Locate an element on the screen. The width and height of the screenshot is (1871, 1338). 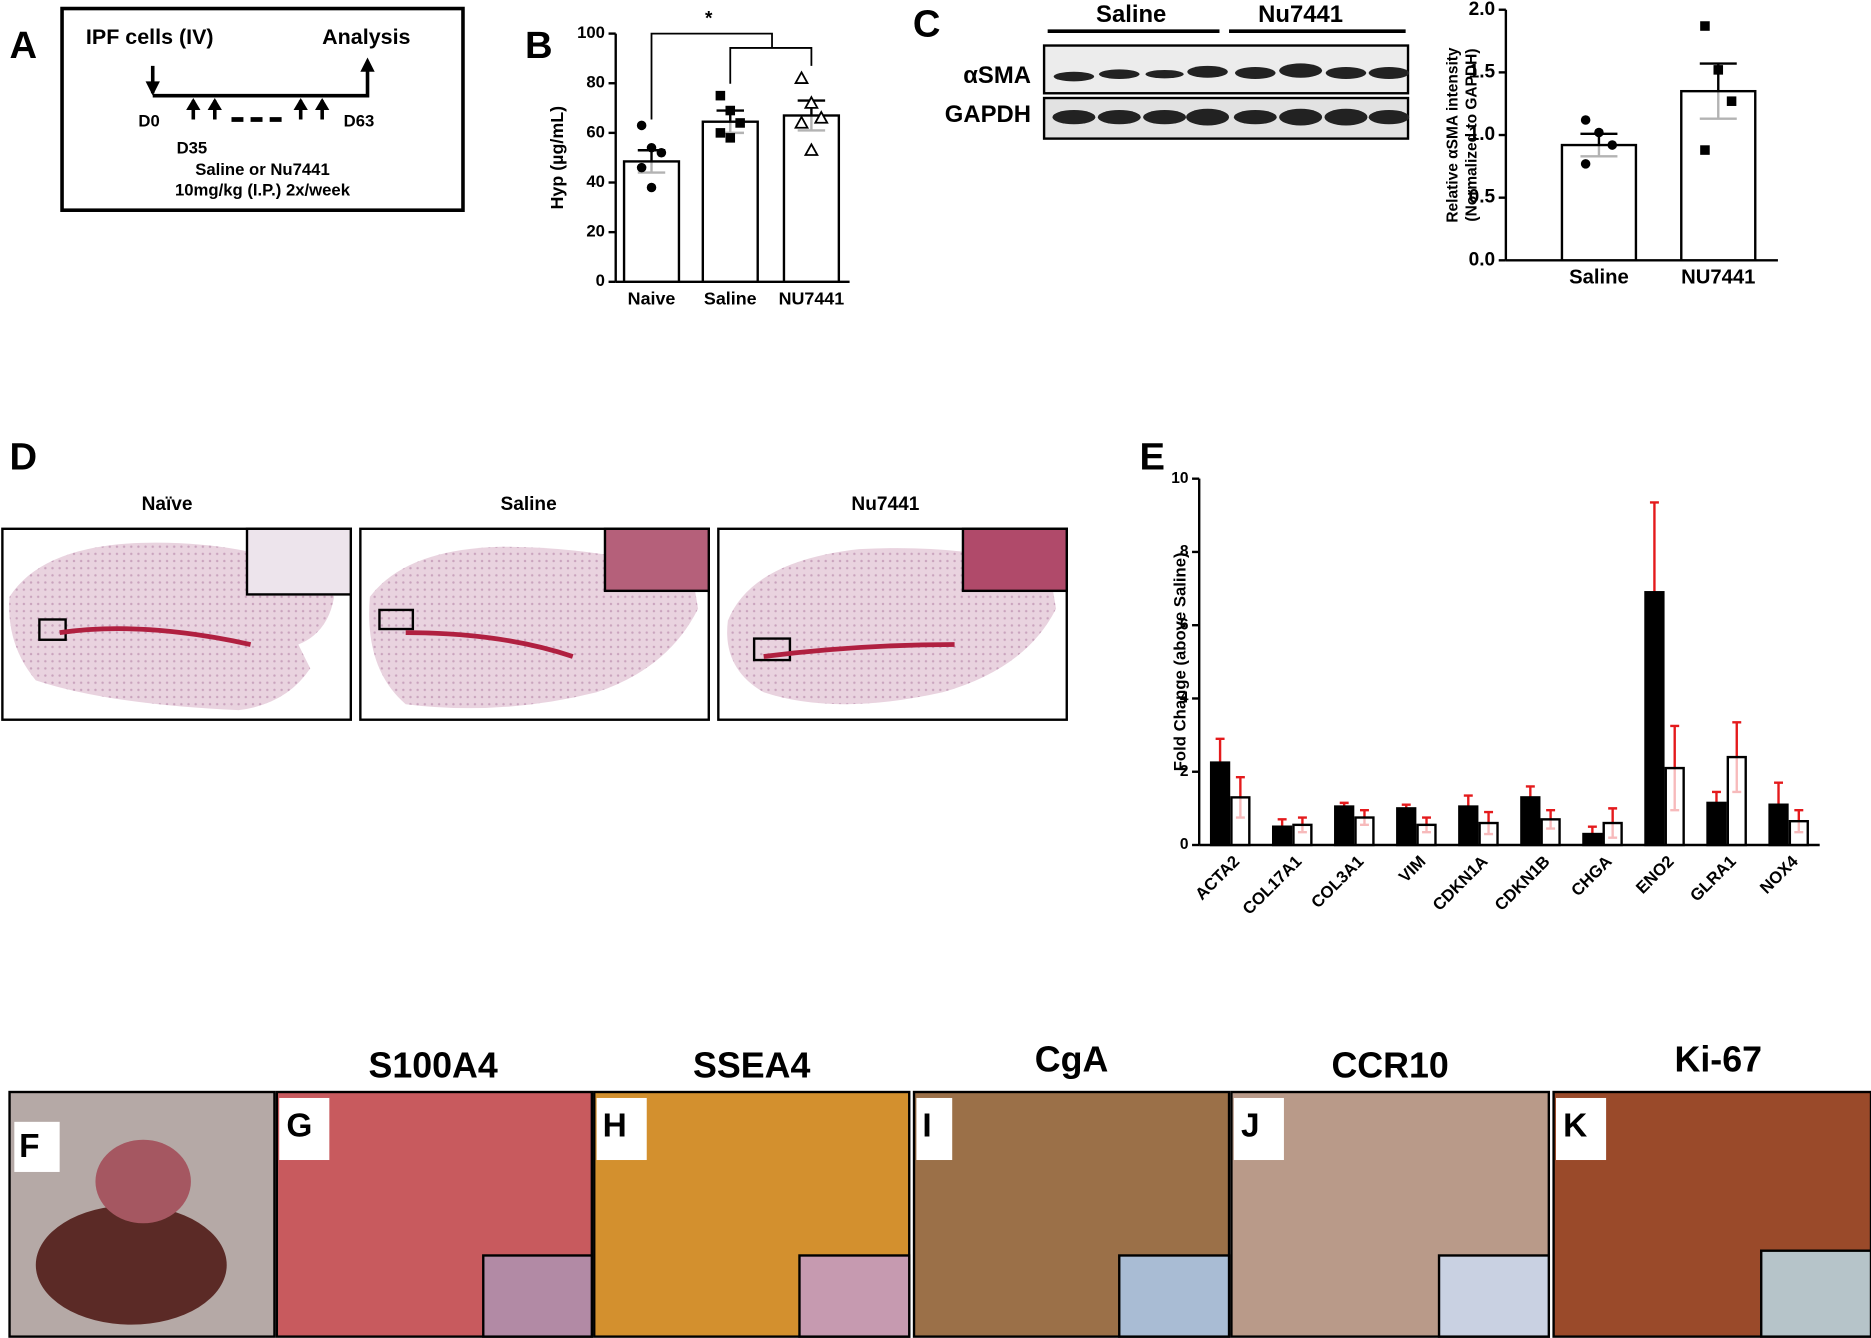
y-tick-label: 80 is located at coordinates (595, 82).